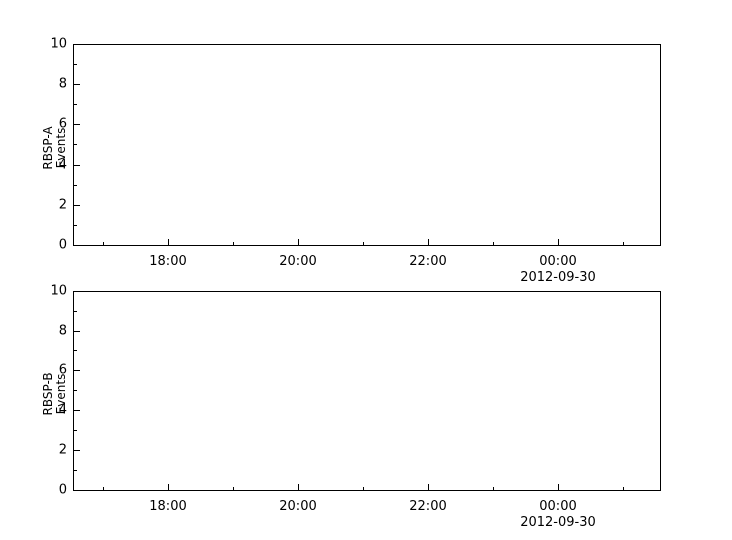 The height and width of the screenshot is (540, 732). What do you see at coordinates (48, 148) in the screenshot?
I see `y-axis-label-line-1: RBSP-A` at bounding box center [48, 148].